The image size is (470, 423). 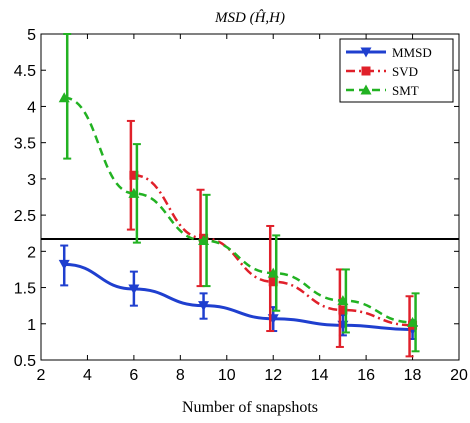 I want to click on x-tick-label: 12, so click(x=273, y=375).